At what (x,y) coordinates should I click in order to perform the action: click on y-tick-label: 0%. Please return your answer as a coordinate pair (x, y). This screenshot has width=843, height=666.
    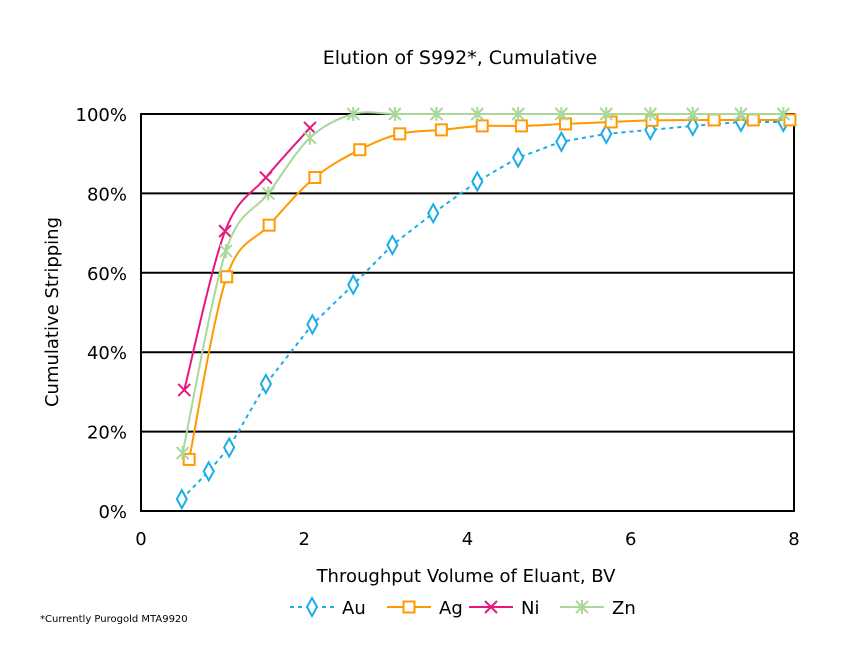
    Looking at the image, I should click on (112, 512).